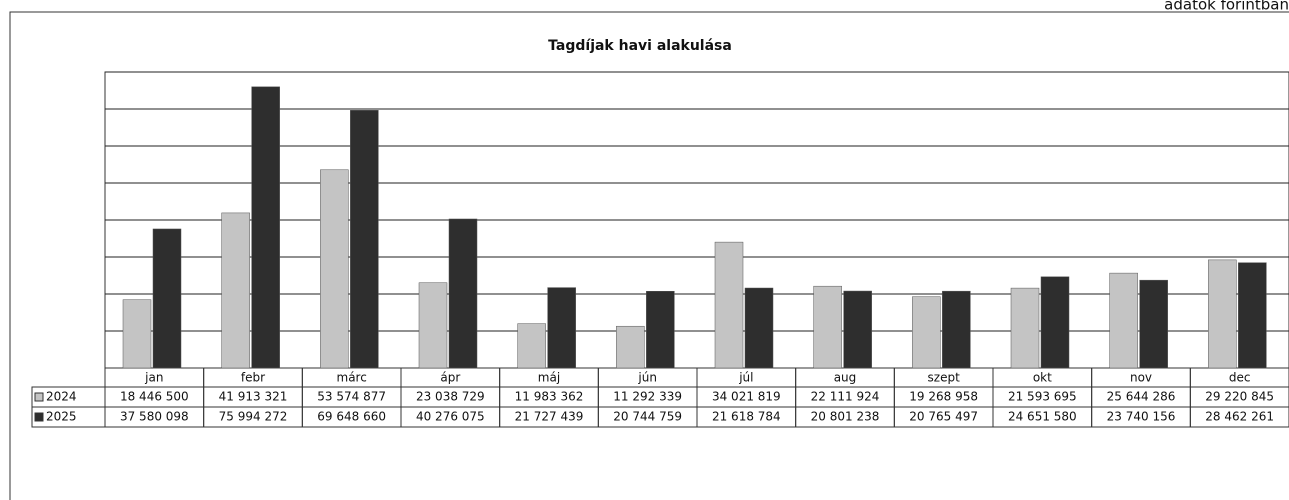 The height and width of the screenshot is (500, 1289). Describe the element at coordinates (153, 378) in the screenshot. I see `x-tick-label: jan` at that location.